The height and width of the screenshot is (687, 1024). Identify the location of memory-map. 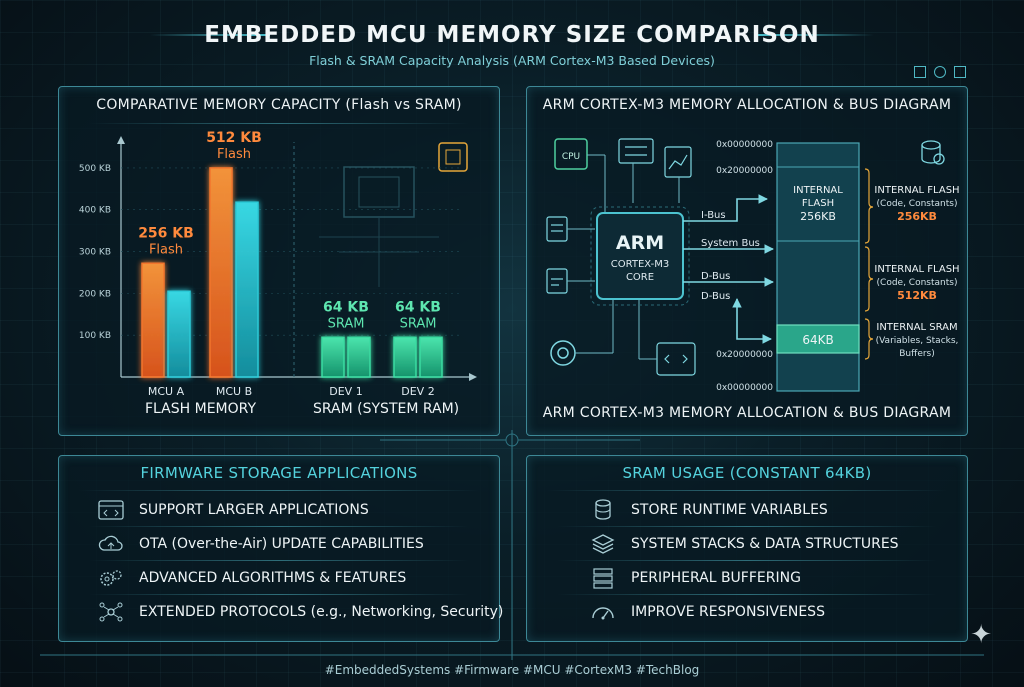
(818, 267).